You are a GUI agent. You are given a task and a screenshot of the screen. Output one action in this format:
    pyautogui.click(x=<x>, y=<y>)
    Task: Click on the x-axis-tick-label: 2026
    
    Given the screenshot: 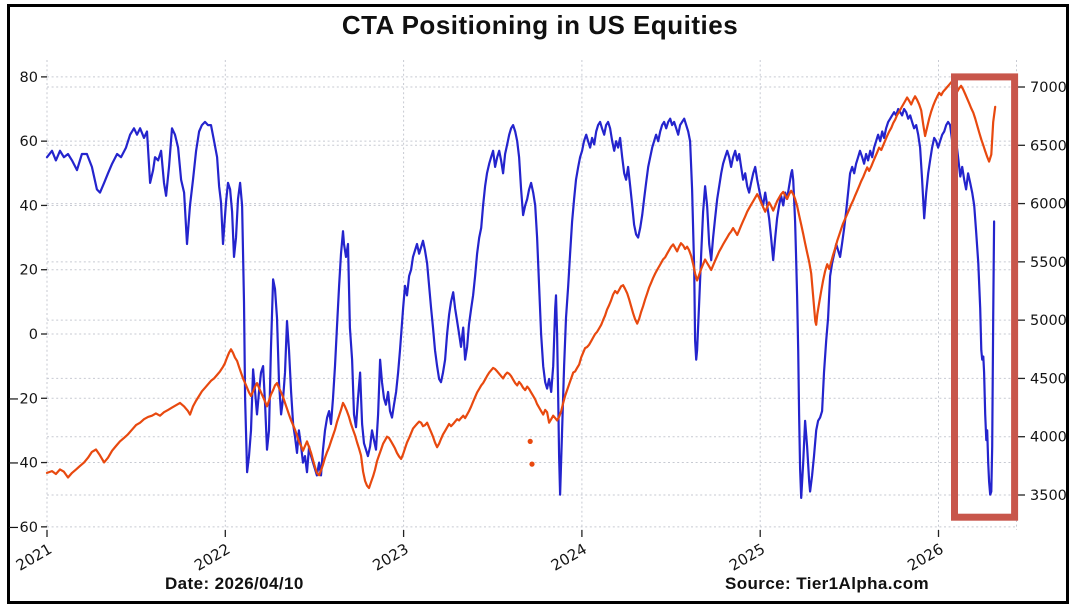 What is the action you would take?
    pyautogui.click(x=925, y=557)
    